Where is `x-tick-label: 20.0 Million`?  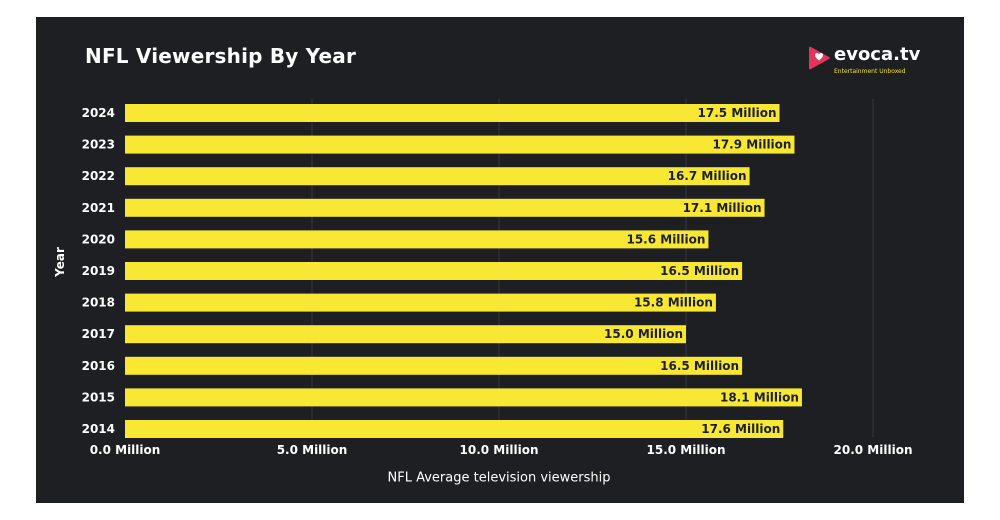
x-tick-label: 20.0 Million is located at coordinates (873, 450).